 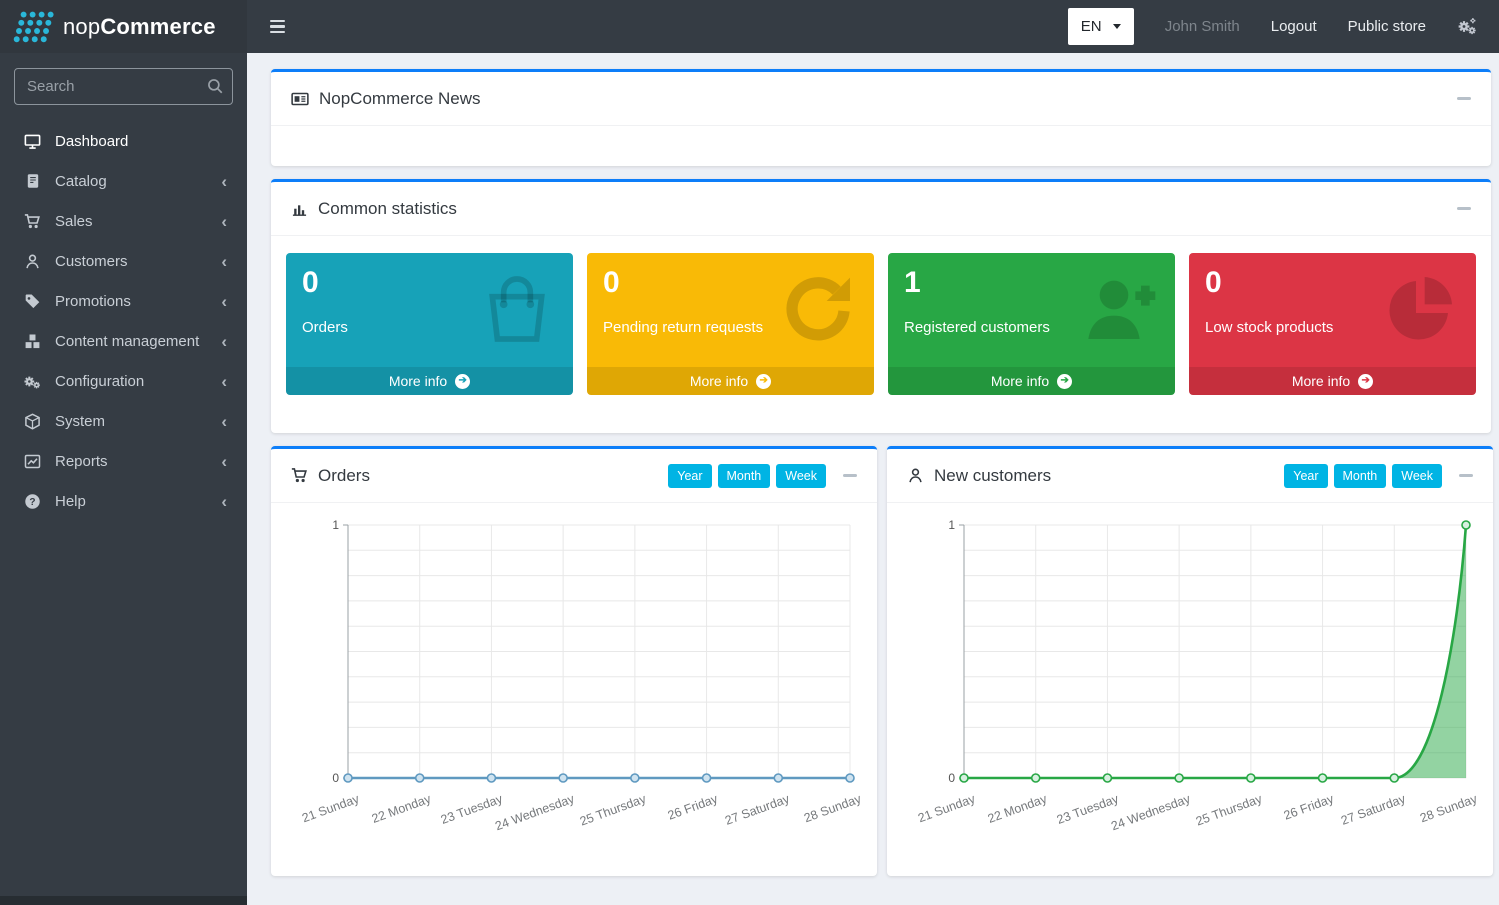 I want to click on public-store-link: Public store, so click(x=1386, y=26).